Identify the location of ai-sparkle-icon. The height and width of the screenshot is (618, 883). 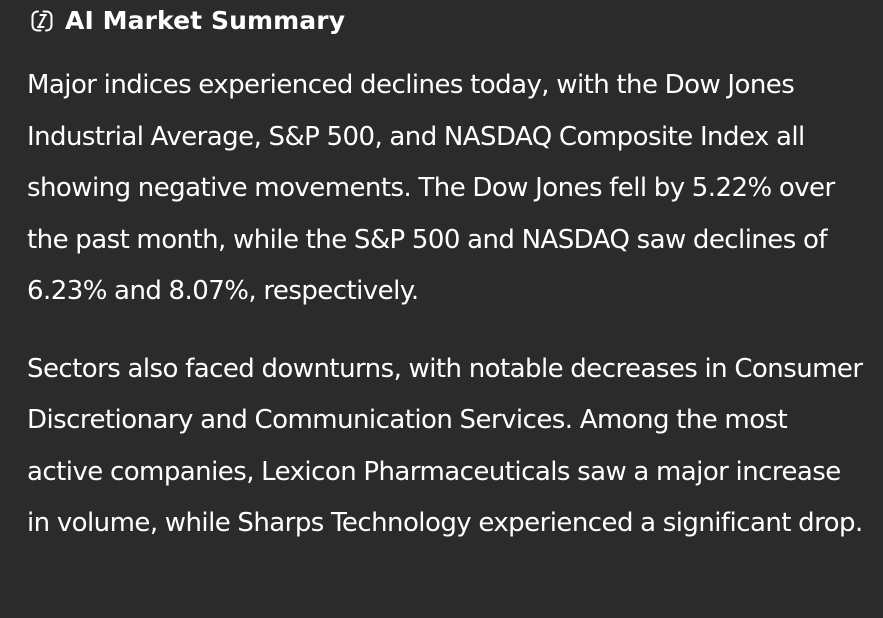
(42, 21).